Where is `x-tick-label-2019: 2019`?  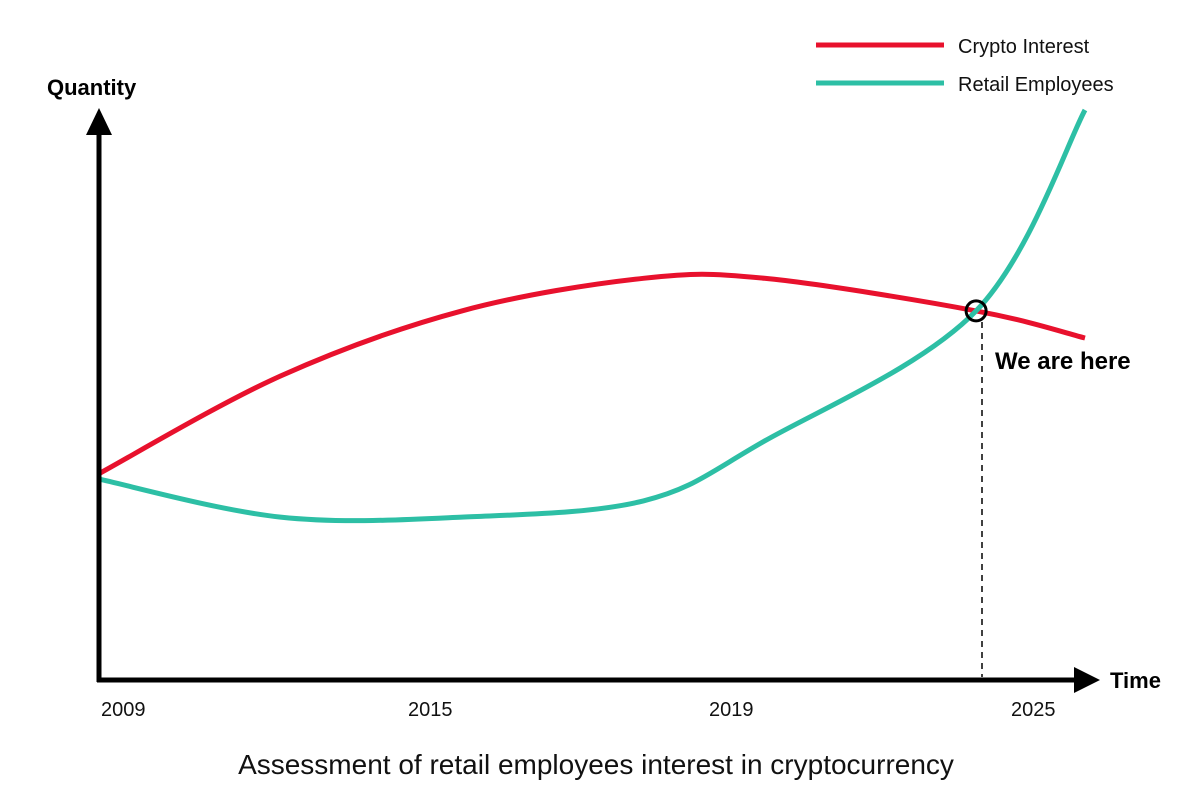 x-tick-label-2019: 2019 is located at coordinates (731, 710).